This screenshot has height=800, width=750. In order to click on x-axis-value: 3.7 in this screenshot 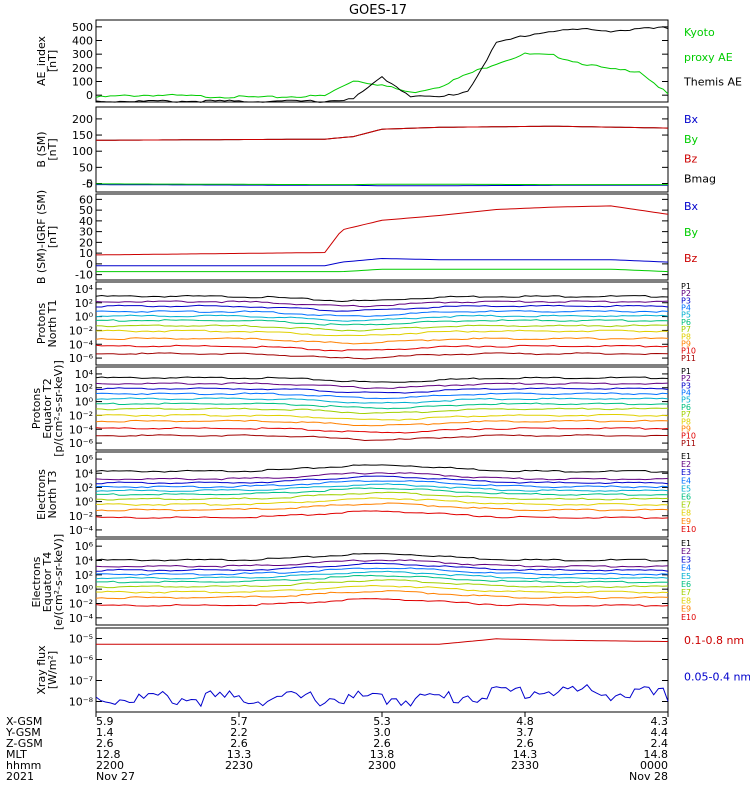, I will do `click(525, 732)`.